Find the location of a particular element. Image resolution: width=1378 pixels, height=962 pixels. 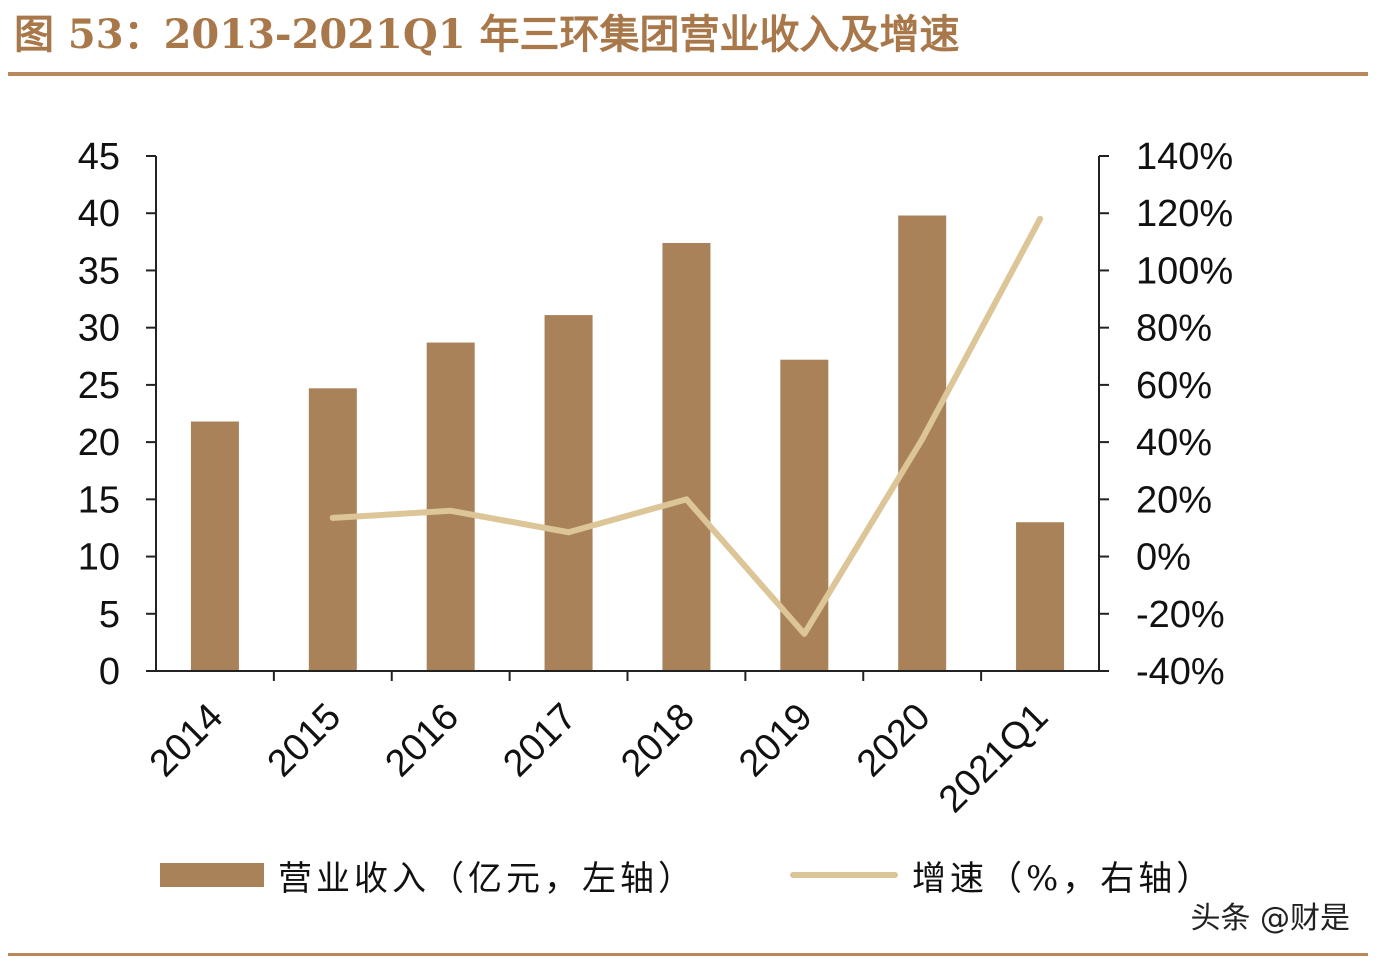

right-tick-label: 60% is located at coordinates (1174, 386).